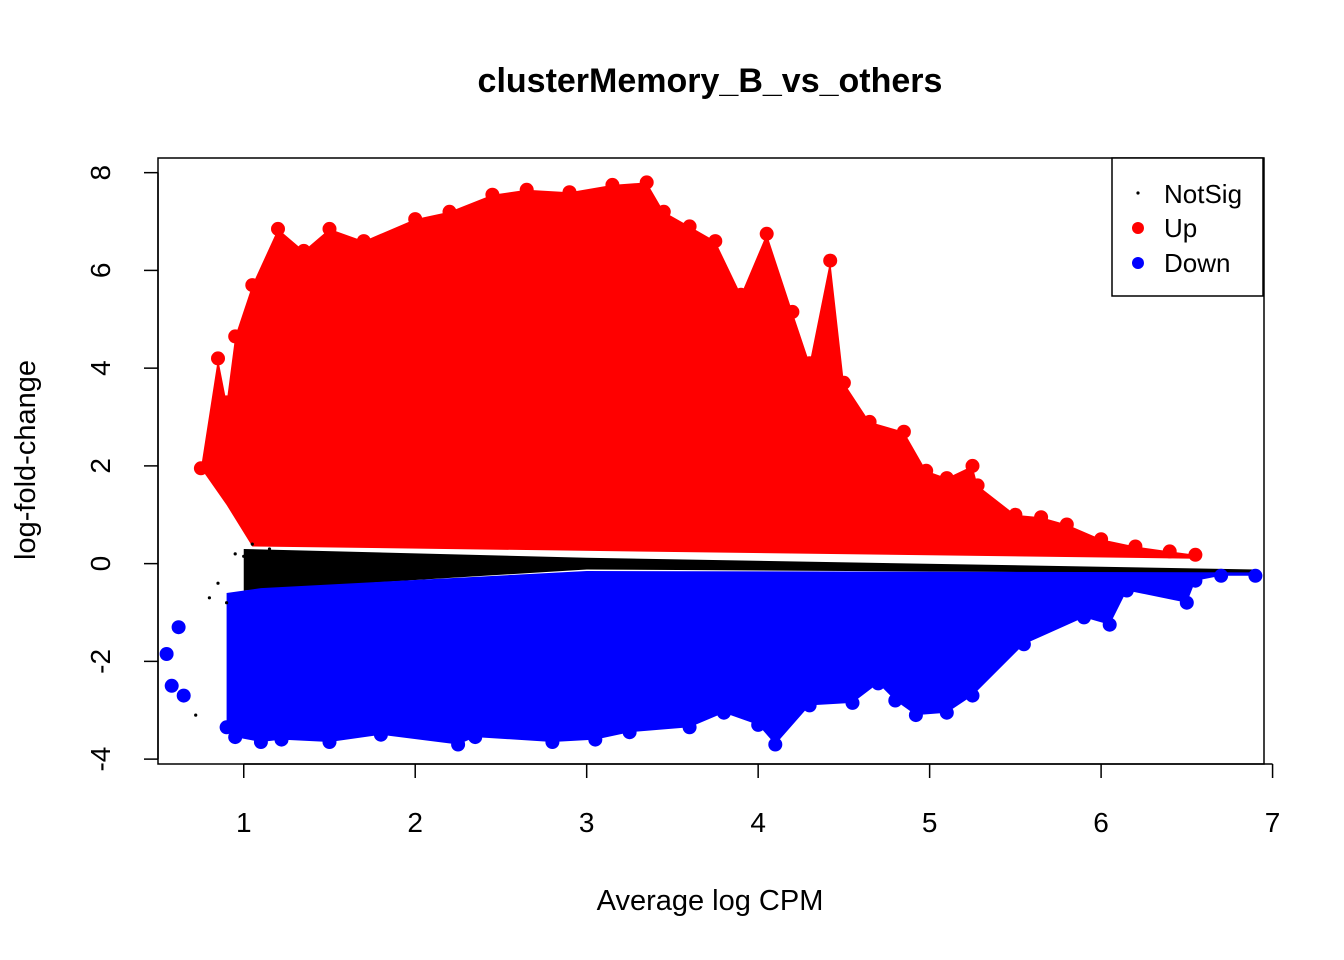 Image resolution: width=1344 pixels, height=960 pixels. What do you see at coordinates (100, 466) in the screenshot?
I see `y-tick-label: 2` at bounding box center [100, 466].